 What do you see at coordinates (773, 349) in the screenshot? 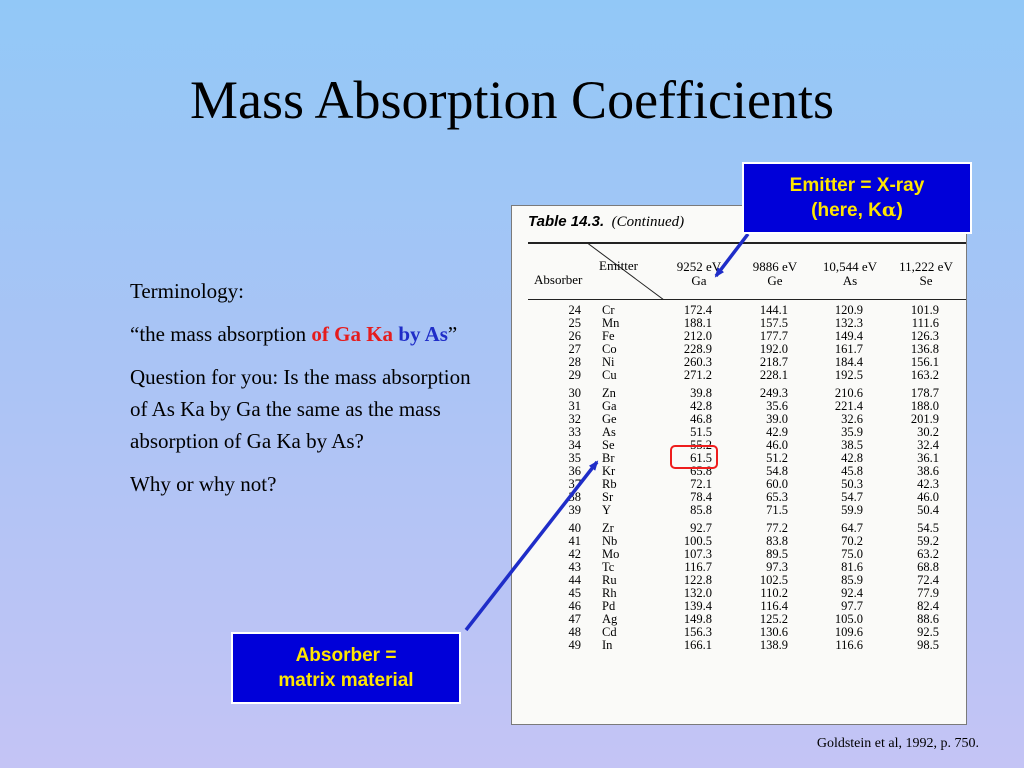
I see `coefficient-cell: 192.0` at bounding box center [773, 349].